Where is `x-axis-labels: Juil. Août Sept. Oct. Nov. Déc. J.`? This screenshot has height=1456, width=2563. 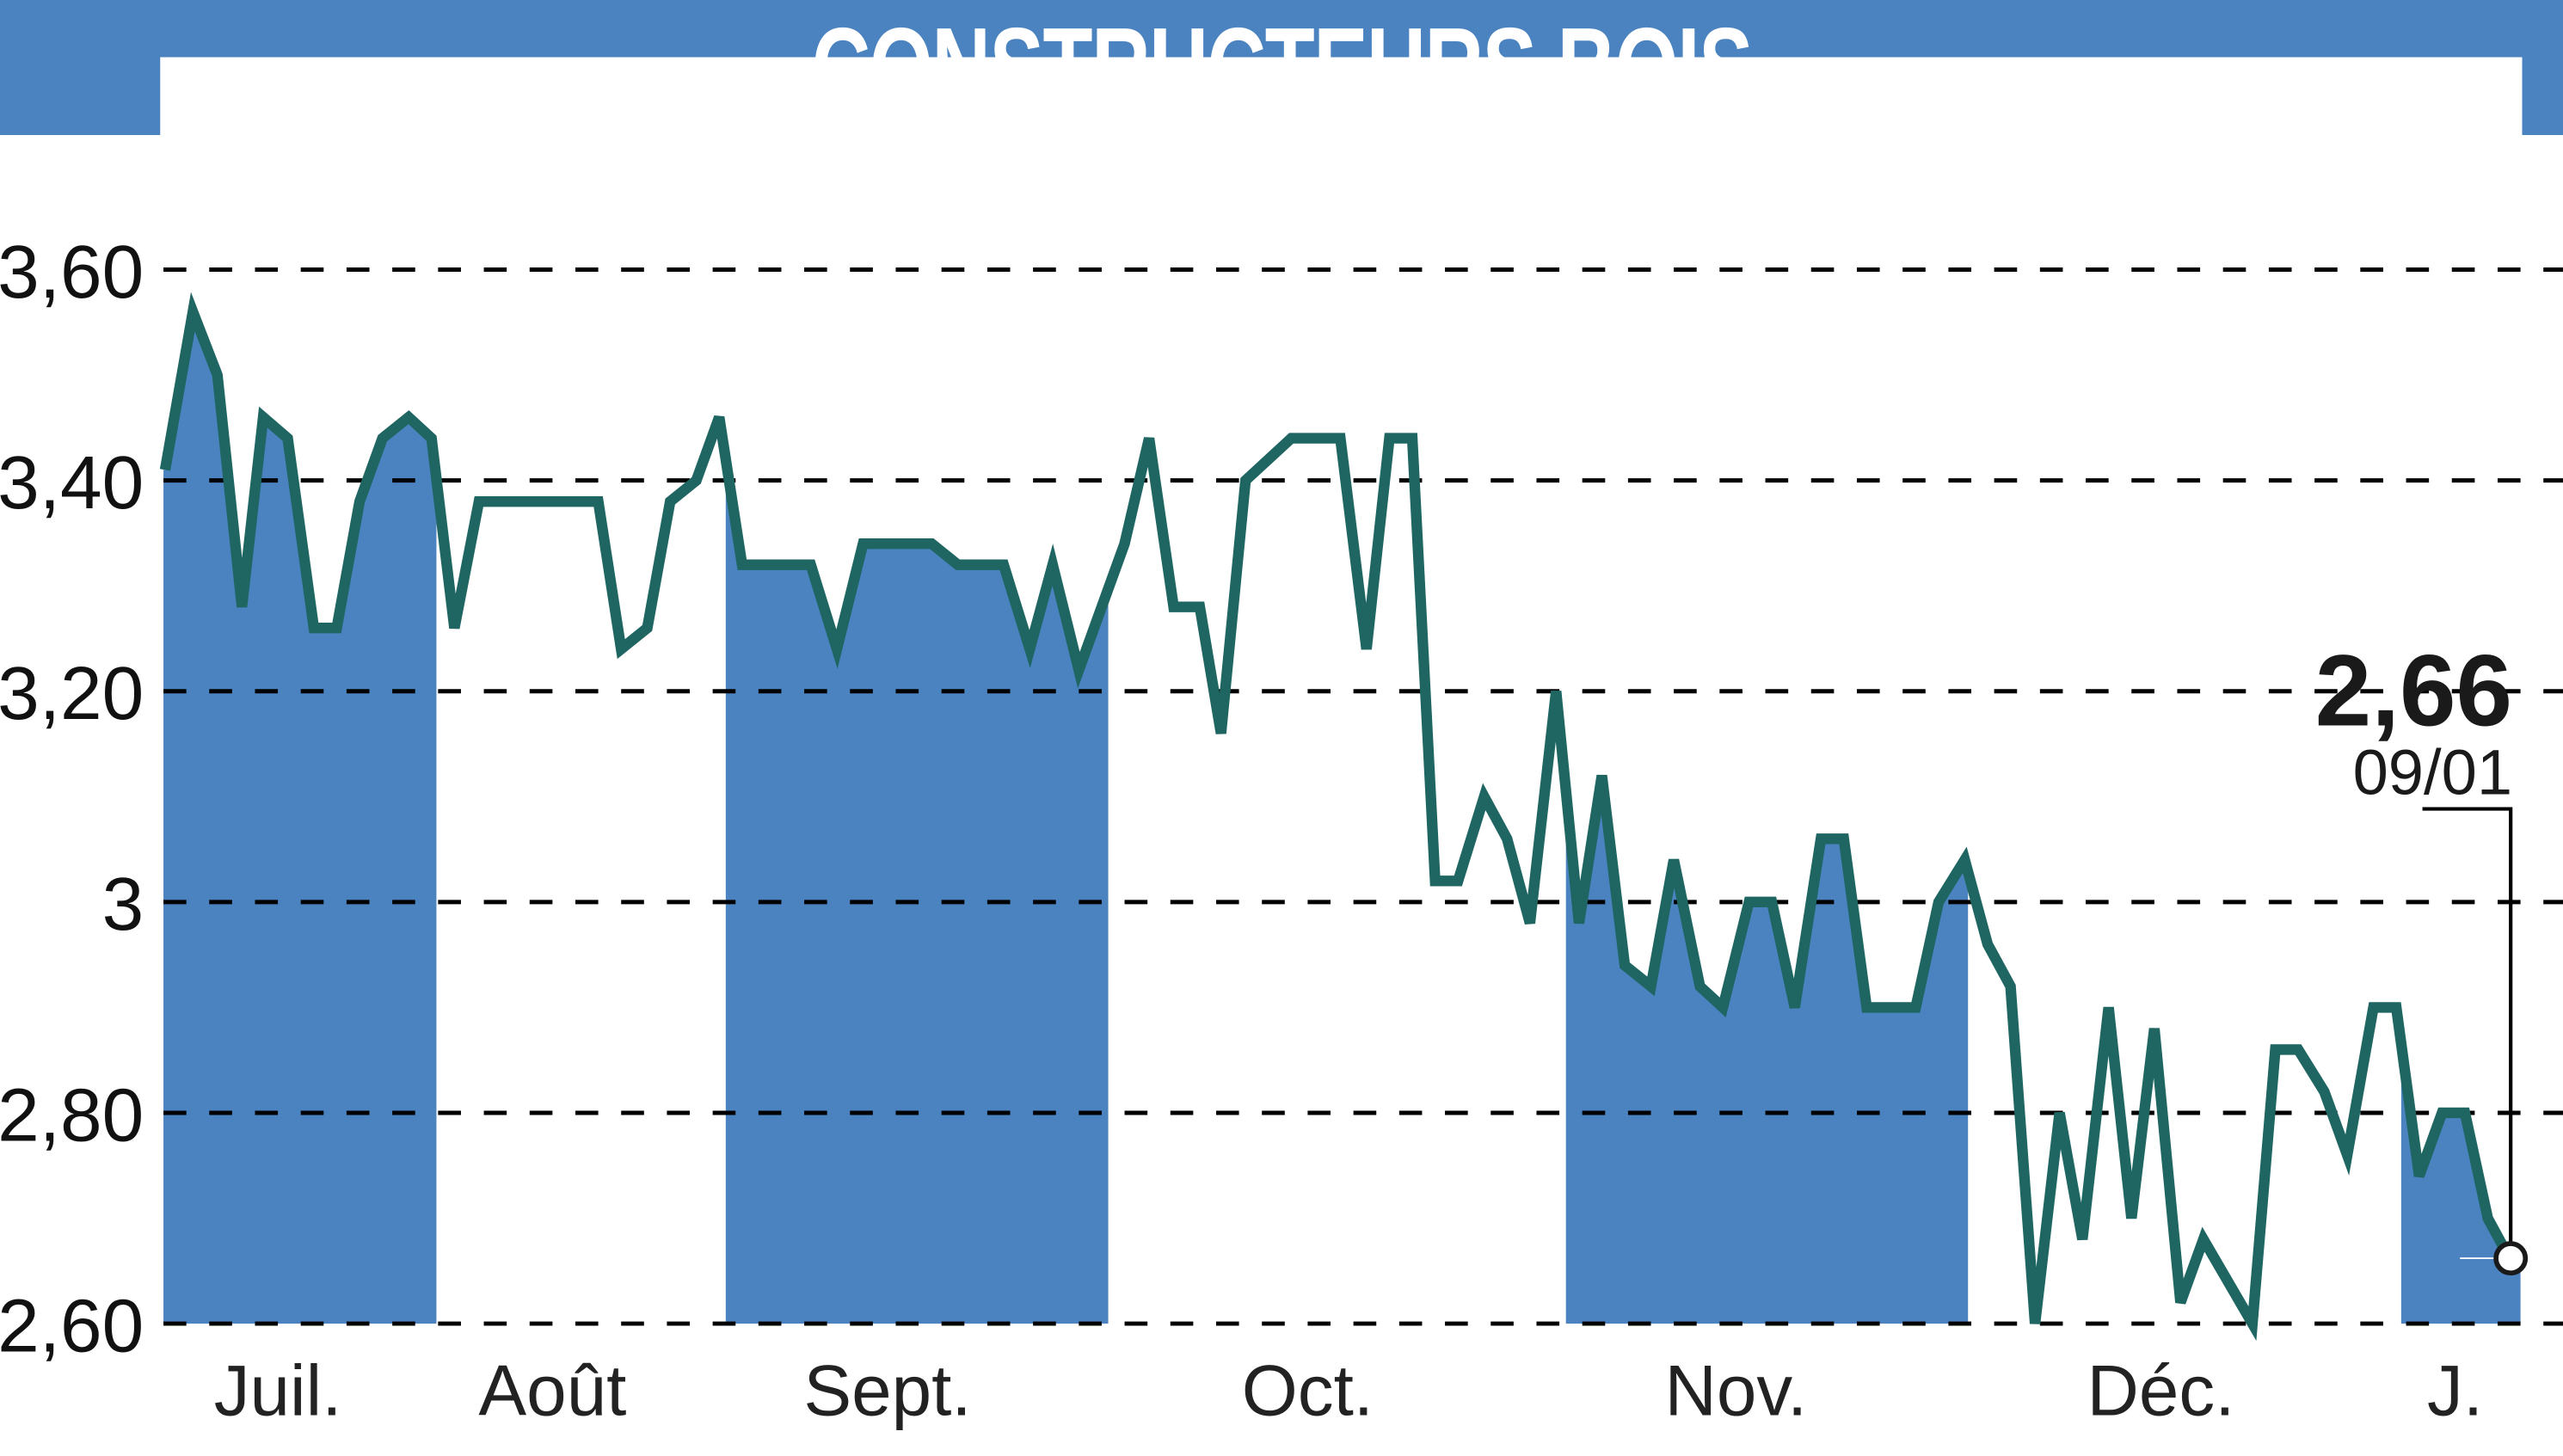 x-axis-labels: Juil. Août Sept. Oct. Nov. Déc. J. is located at coordinates (1348, 1391).